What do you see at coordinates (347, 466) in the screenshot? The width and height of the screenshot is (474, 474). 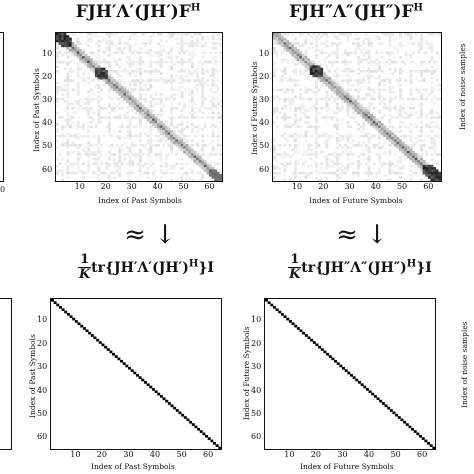 I see `x-axis-label: Index of Future Symbols` at bounding box center [347, 466].